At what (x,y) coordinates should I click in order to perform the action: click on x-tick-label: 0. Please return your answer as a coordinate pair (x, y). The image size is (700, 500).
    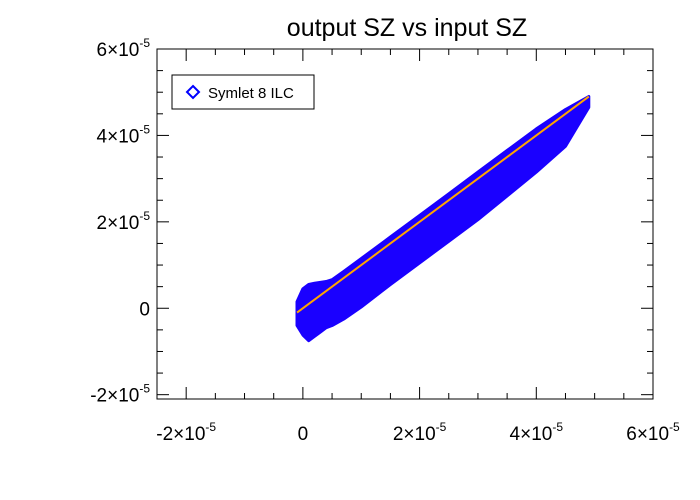
    Looking at the image, I should click on (303, 434).